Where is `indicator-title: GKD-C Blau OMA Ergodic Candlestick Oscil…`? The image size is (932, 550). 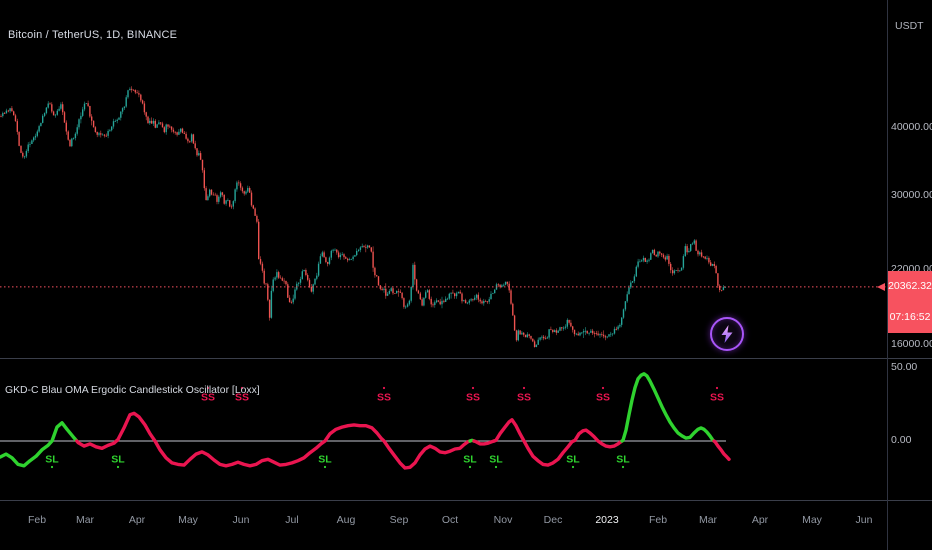
indicator-title: GKD-C Blau OMA Ergodic Candlestick Oscil… is located at coordinates (132, 390).